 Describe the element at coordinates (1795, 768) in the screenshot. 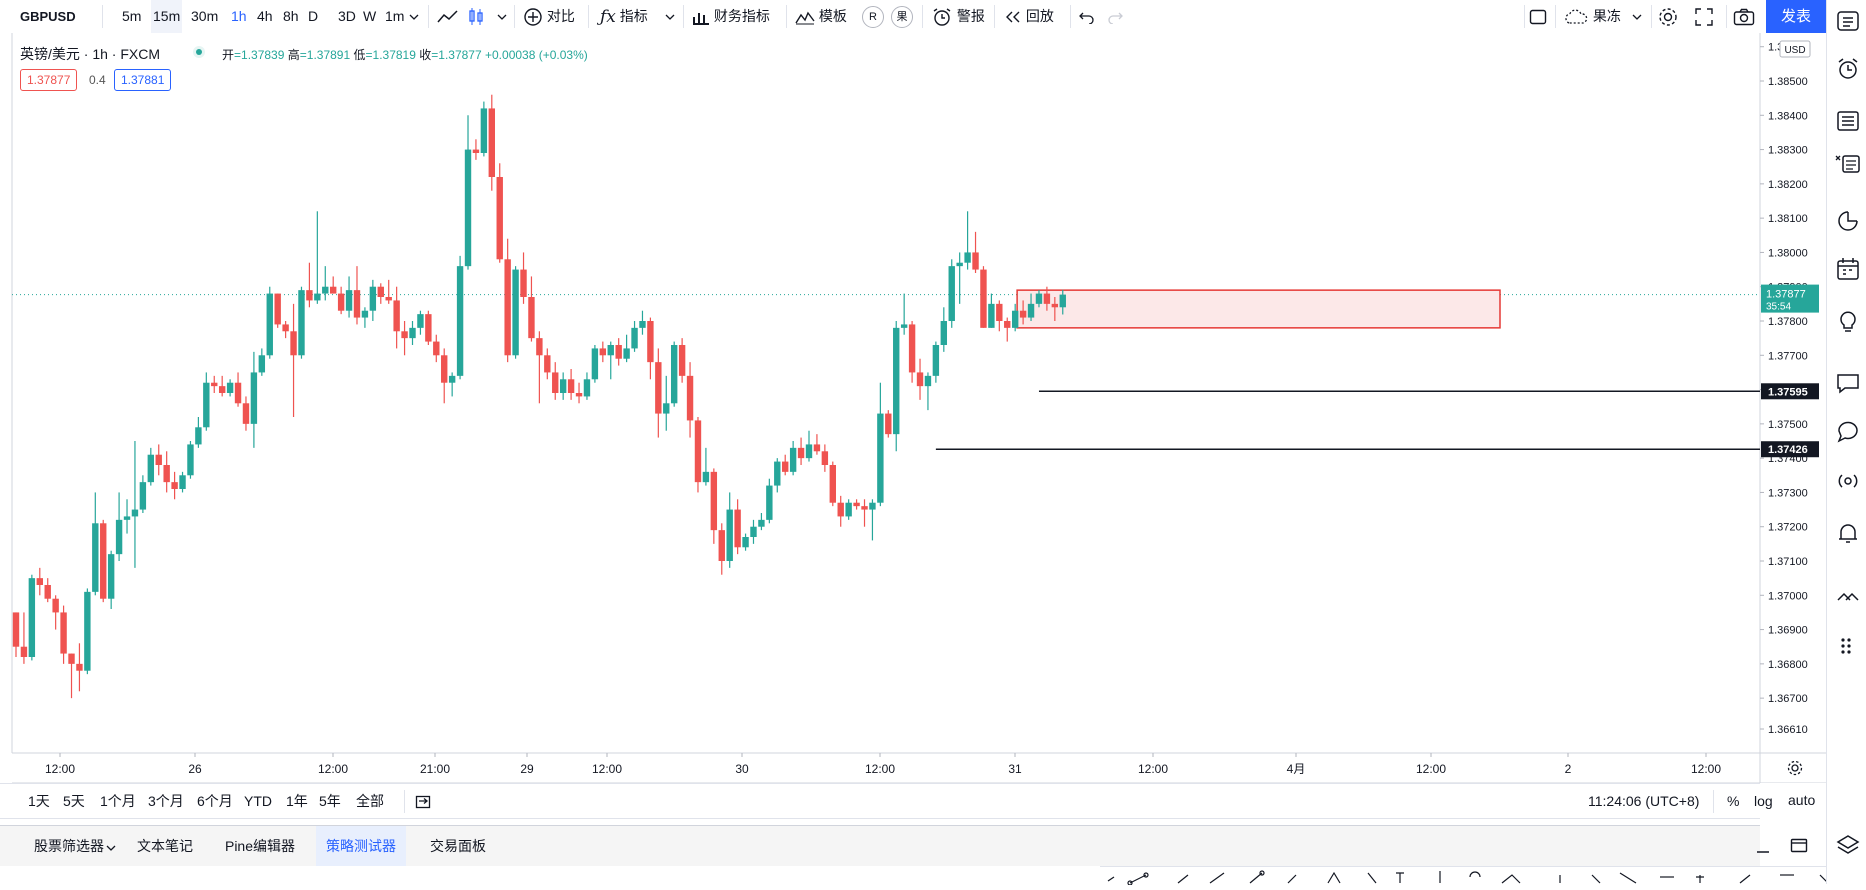

I see `gear-icon` at that location.